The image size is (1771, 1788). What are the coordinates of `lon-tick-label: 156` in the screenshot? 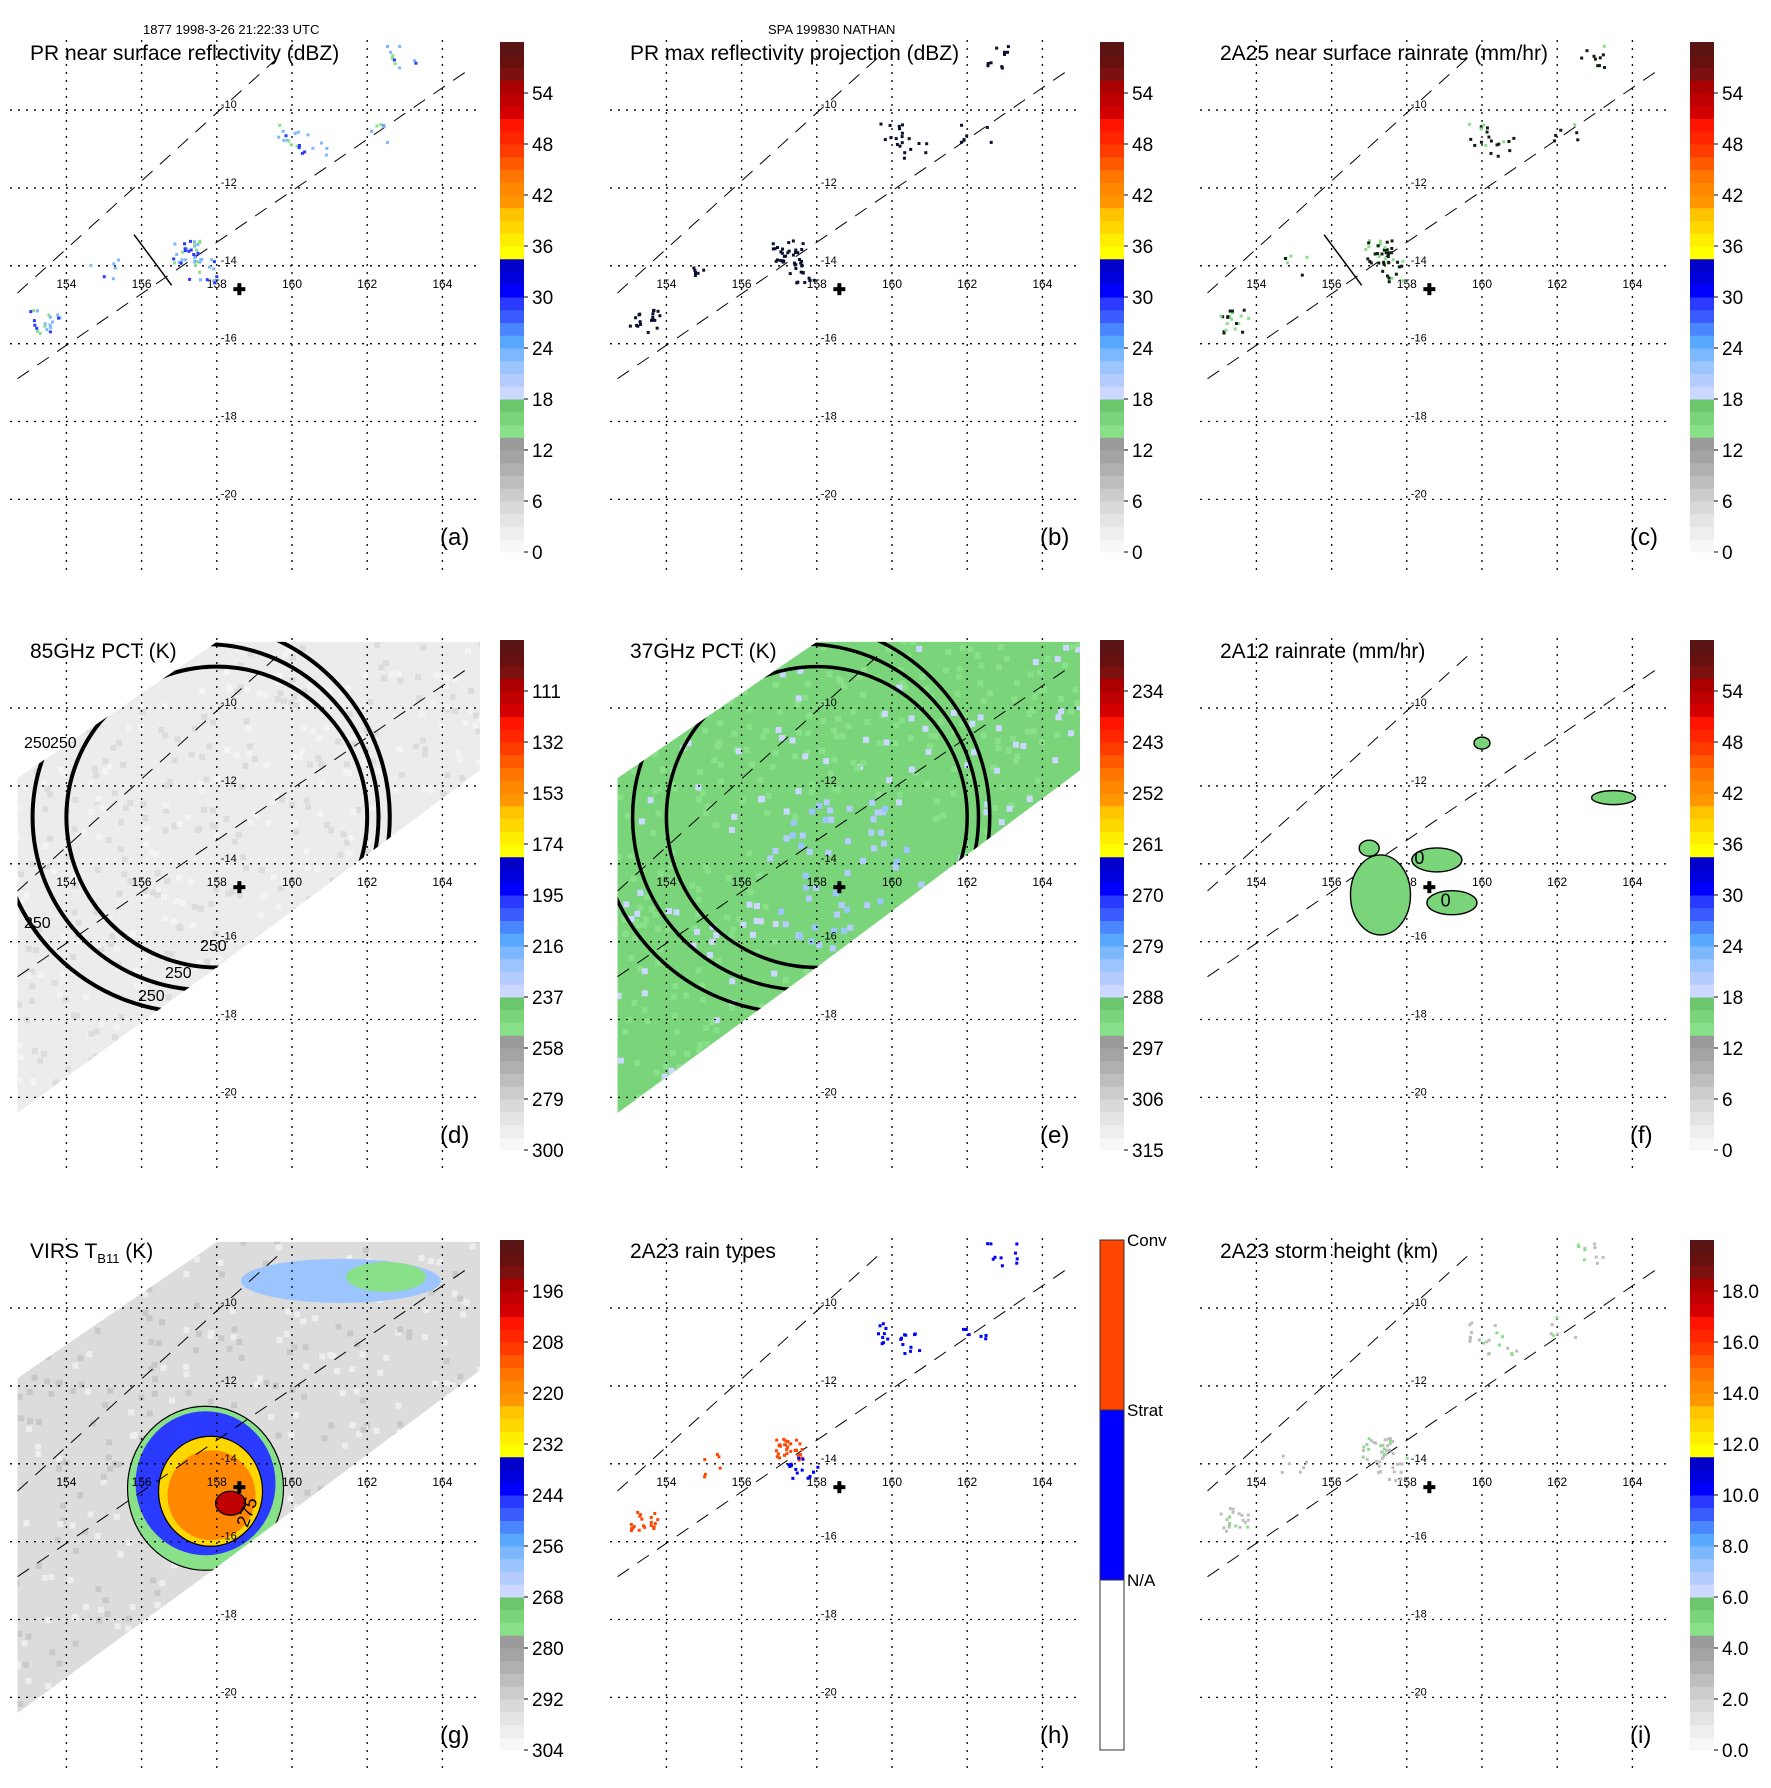 It's located at (142, 1482).